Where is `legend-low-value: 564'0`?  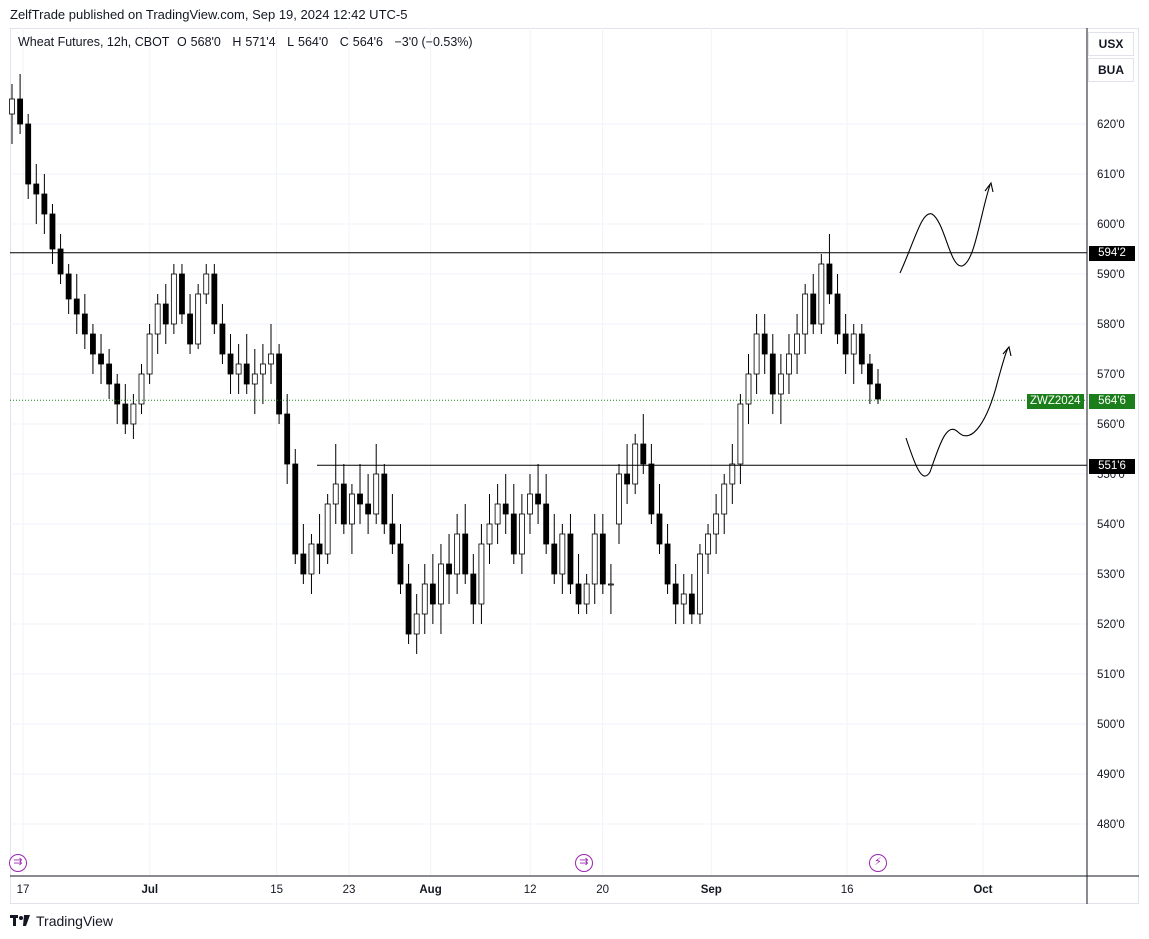 legend-low-value: 564'0 is located at coordinates (313, 42).